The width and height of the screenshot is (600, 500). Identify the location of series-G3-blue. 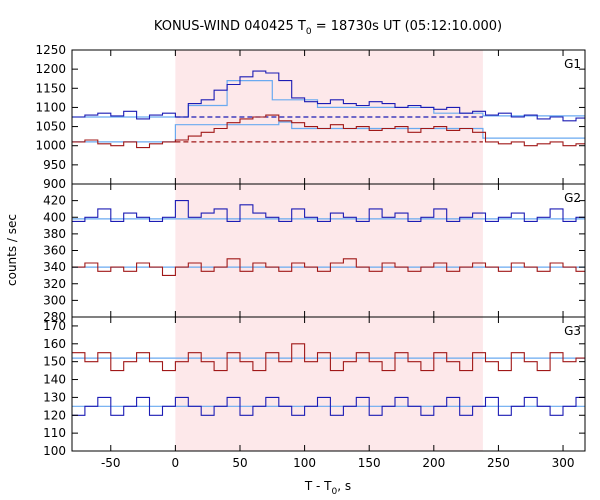
(328, 406).